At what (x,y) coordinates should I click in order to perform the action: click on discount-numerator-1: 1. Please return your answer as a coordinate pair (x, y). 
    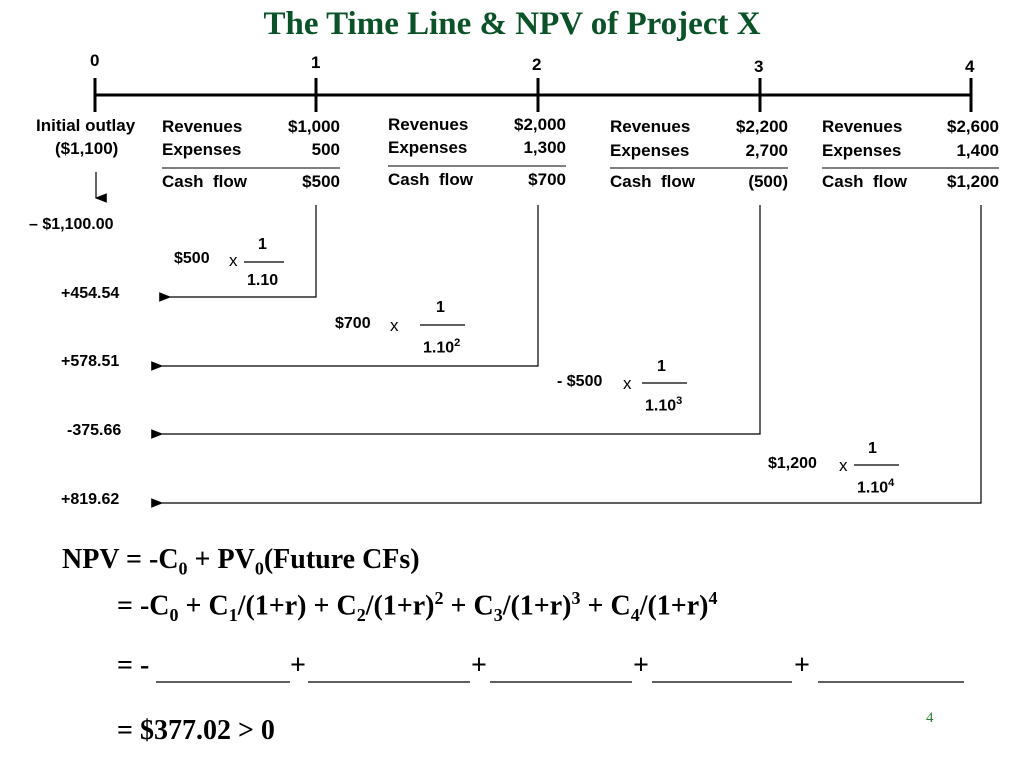
    Looking at the image, I should click on (262, 244).